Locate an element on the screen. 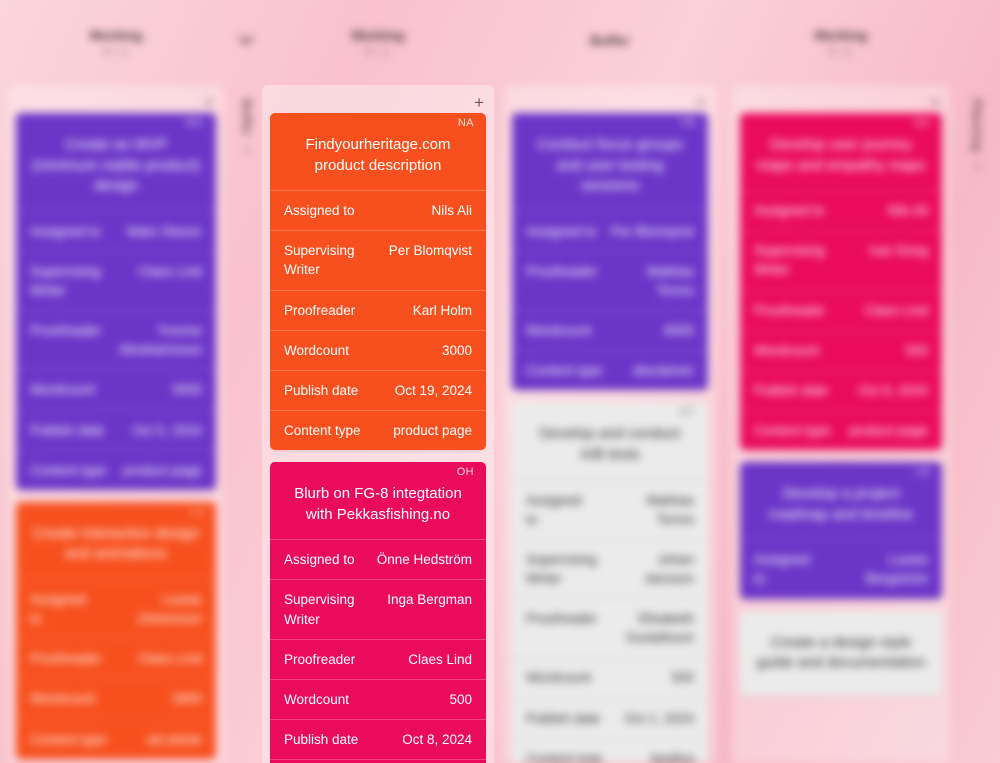 The height and width of the screenshot is (763, 1000). field-value: 3000 is located at coordinates (186, 390).